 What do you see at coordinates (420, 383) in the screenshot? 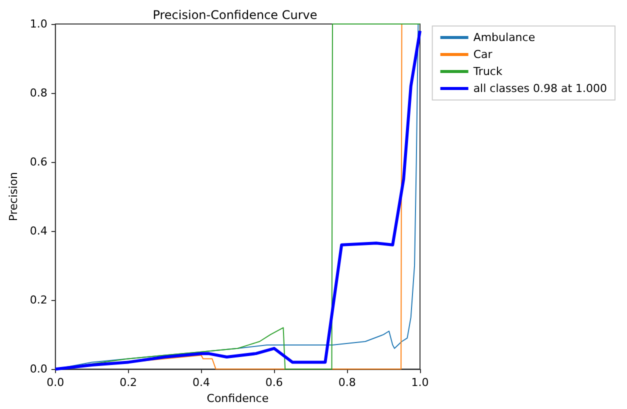
I see `x-tick-label: 1.0` at bounding box center [420, 383].